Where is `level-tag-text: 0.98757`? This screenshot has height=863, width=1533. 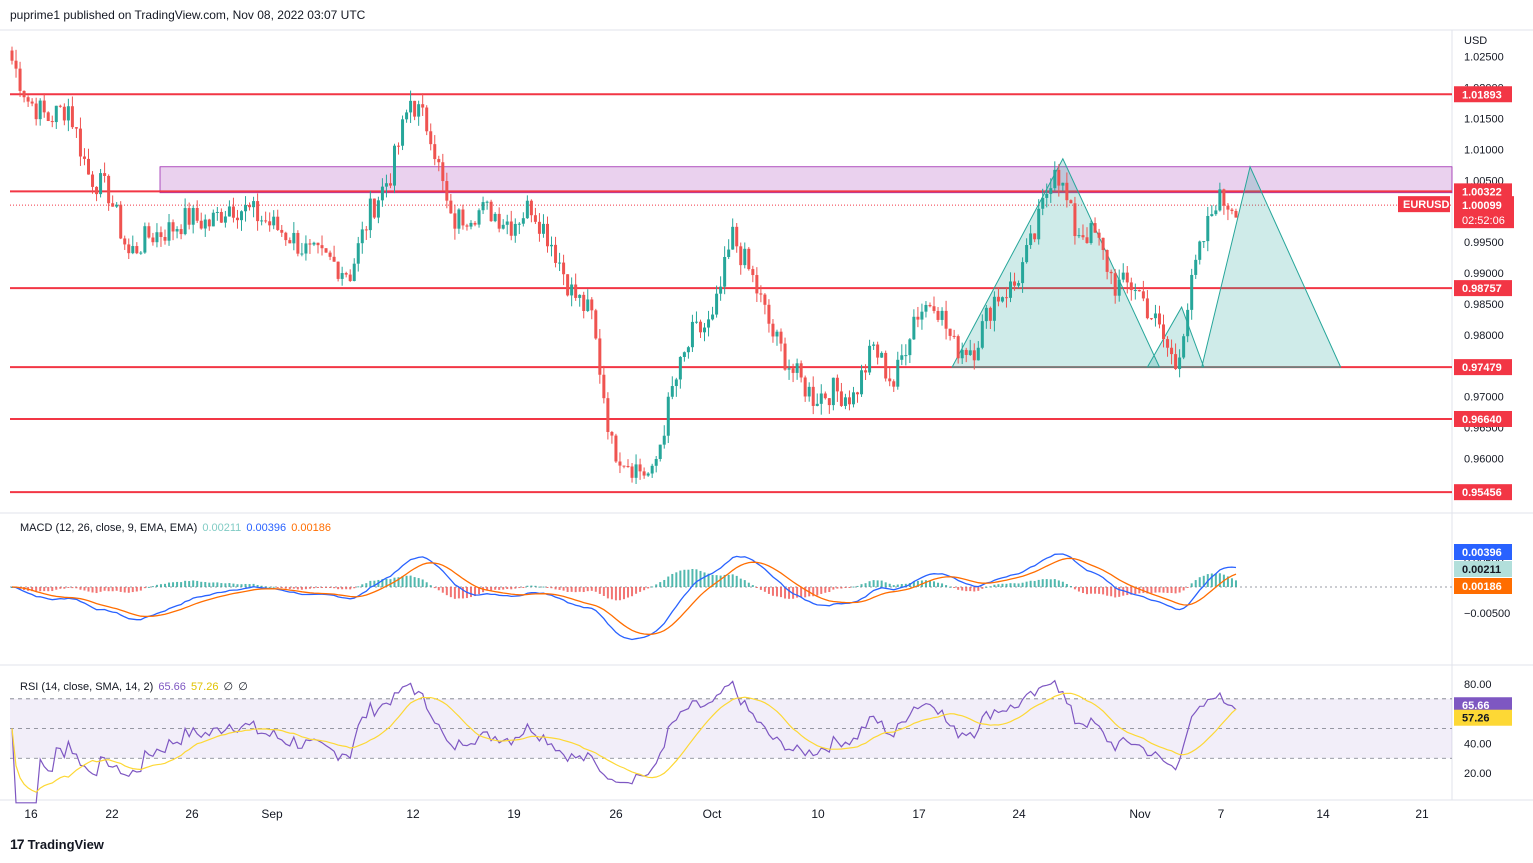
level-tag-text: 0.98757 is located at coordinates (1482, 289).